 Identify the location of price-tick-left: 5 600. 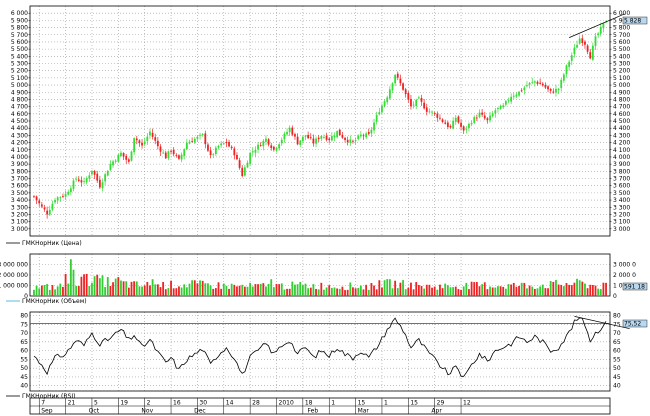
(19, 42).